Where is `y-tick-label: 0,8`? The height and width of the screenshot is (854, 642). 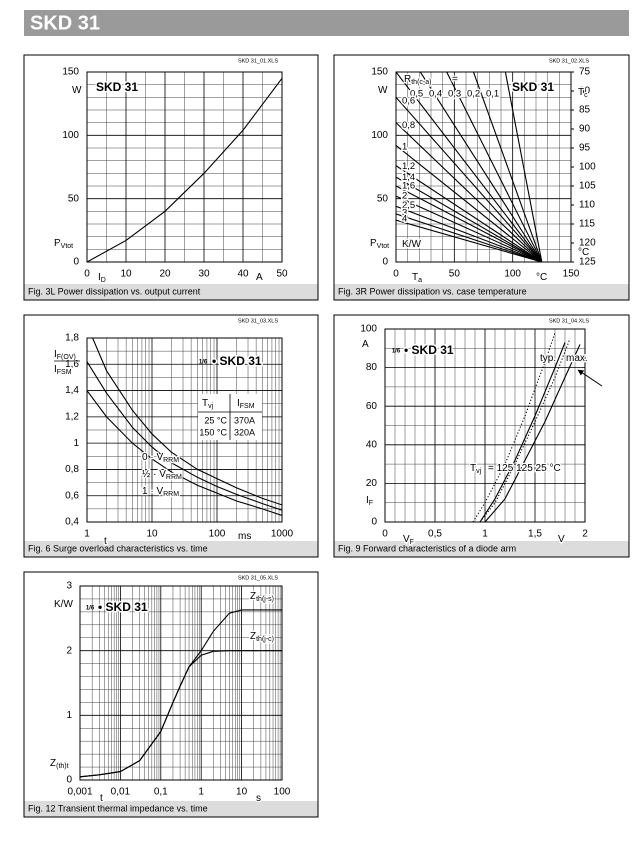
y-tick-label: 0,8 is located at coordinates (72, 469).